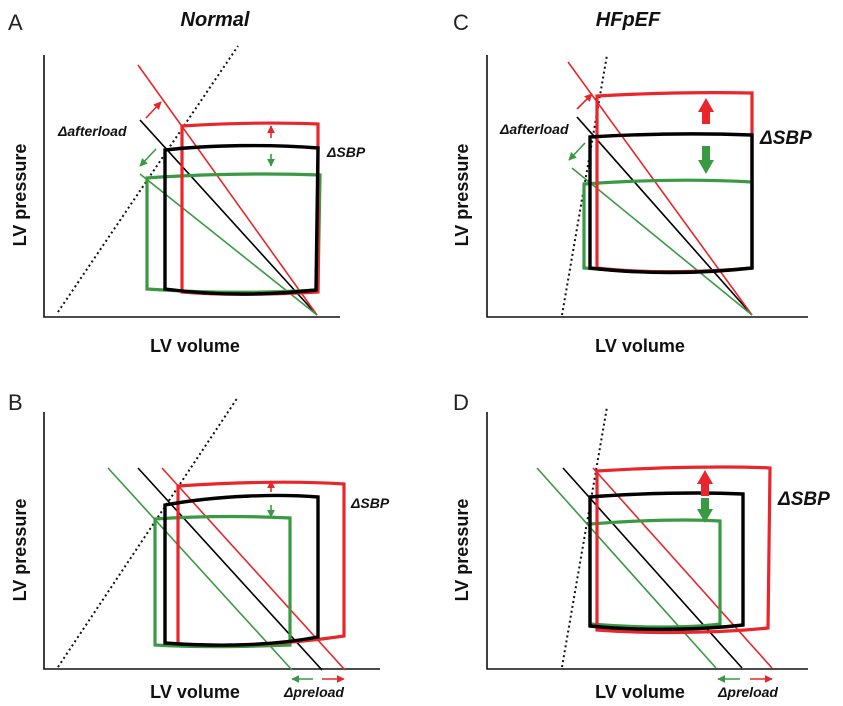 The height and width of the screenshot is (706, 843). I want to click on ea-line-baseline-c, so click(664, 216).